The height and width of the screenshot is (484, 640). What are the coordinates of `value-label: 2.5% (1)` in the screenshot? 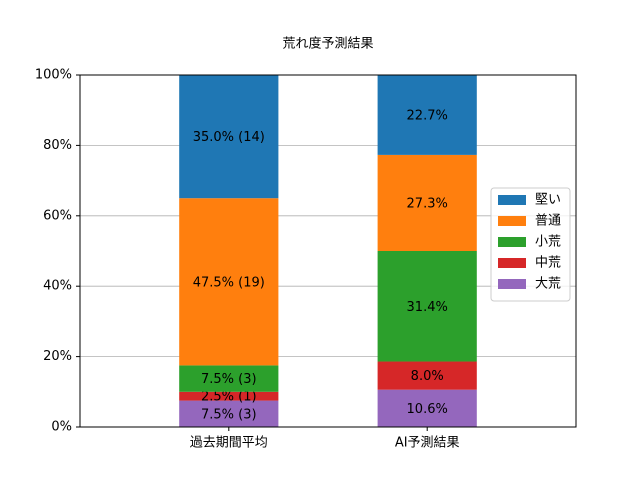 It's located at (229, 397).